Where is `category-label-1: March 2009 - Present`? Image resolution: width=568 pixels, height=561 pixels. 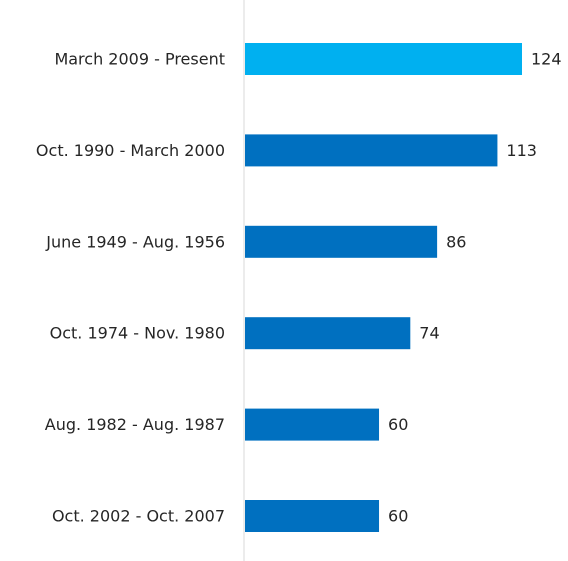
category-label-1: March 2009 - Present is located at coordinates (139, 59).